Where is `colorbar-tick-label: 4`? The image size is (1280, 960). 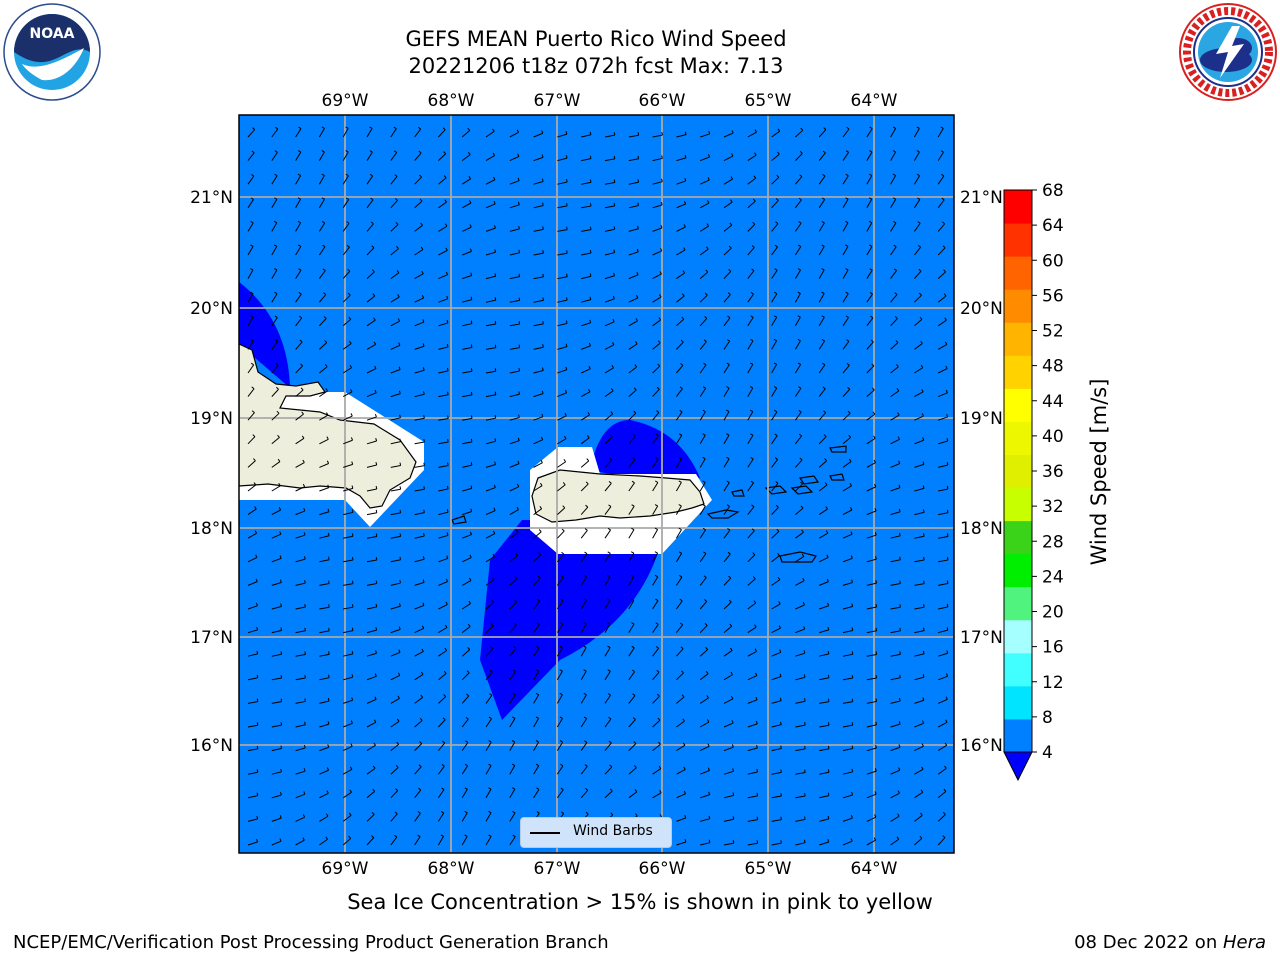
colorbar-tick-label: 4 is located at coordinates (1047, 753).